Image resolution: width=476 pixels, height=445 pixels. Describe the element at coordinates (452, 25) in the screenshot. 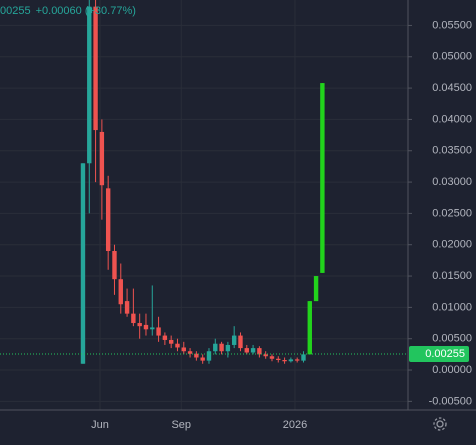

I see `y-tick-label: 0.05500` at that location.